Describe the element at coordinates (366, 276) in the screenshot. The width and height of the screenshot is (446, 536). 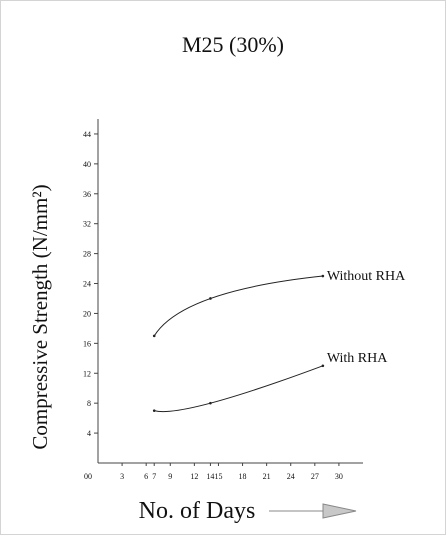
I see `series-label-without-rha: Without RHA` at that location.